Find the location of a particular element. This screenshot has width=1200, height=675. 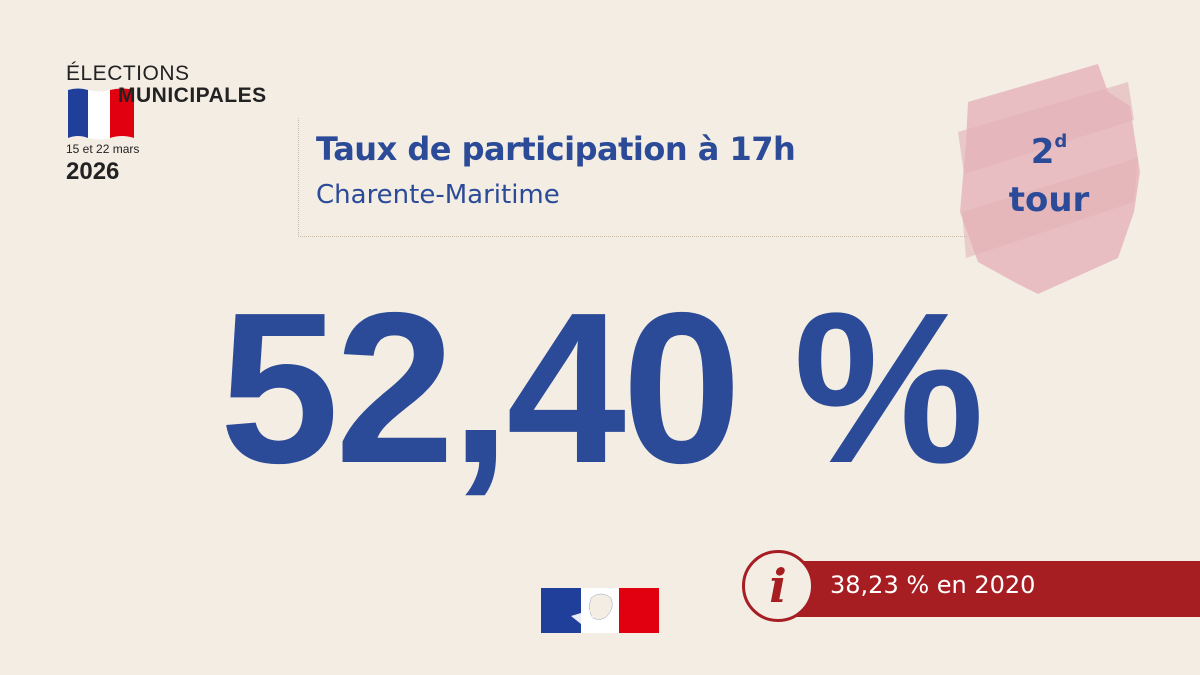

info-bar-background is located at coordinates (985, 589).